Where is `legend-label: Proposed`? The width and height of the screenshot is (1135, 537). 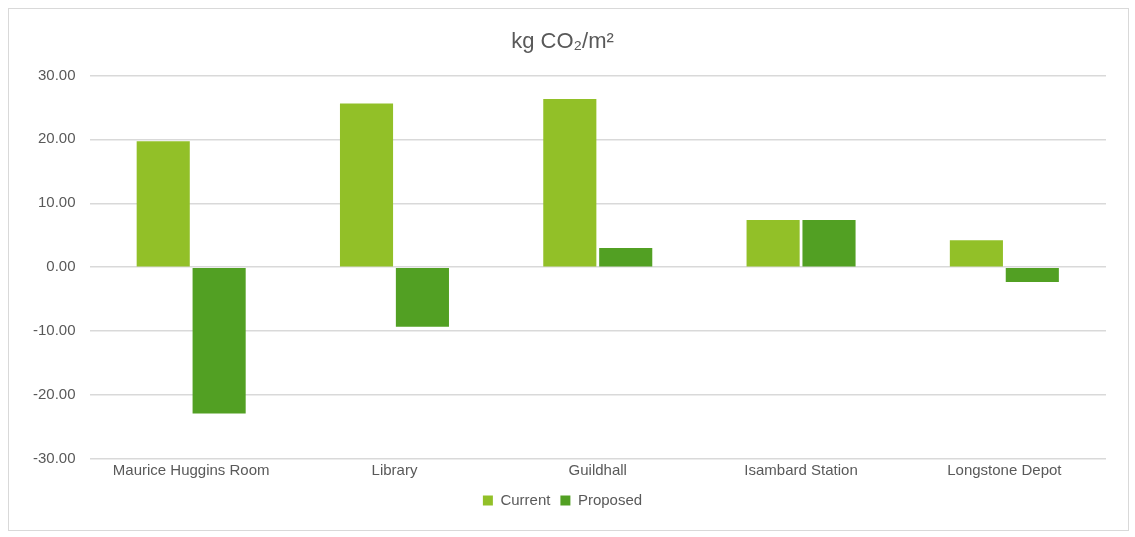
legend-label: Proposed is located at coordinates (610, 499).